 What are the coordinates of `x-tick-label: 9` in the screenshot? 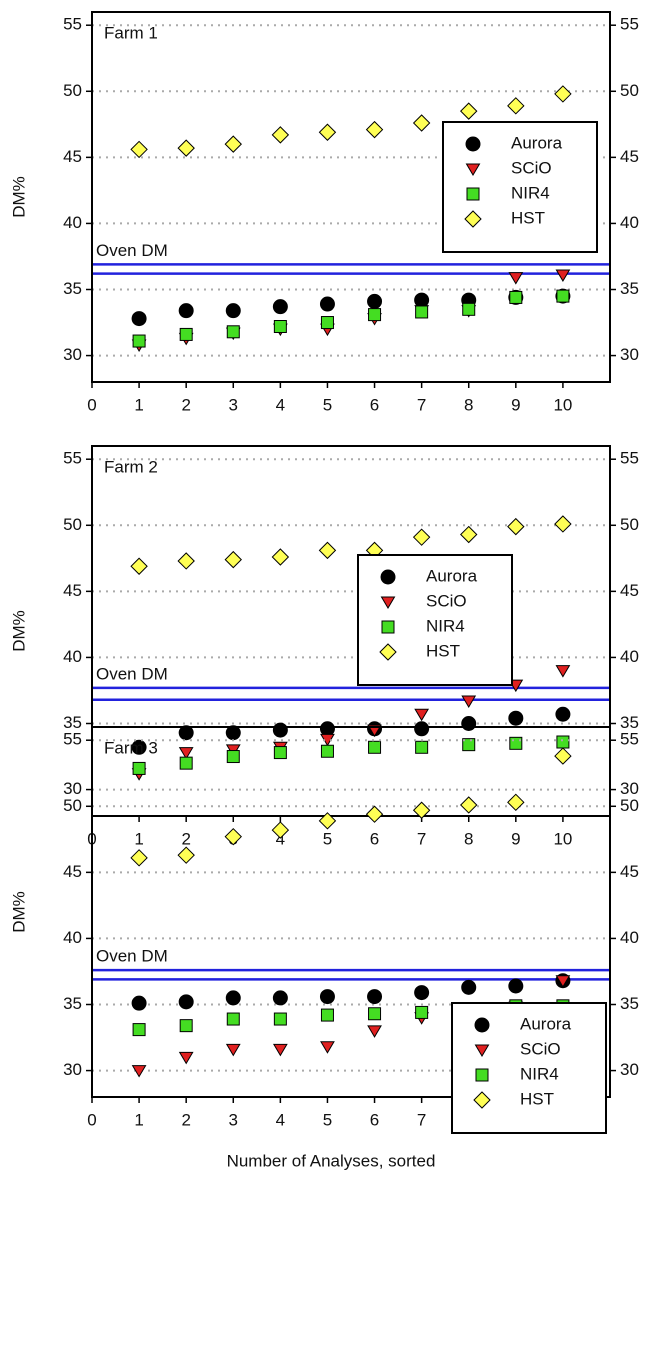 It's located at (515, 838).